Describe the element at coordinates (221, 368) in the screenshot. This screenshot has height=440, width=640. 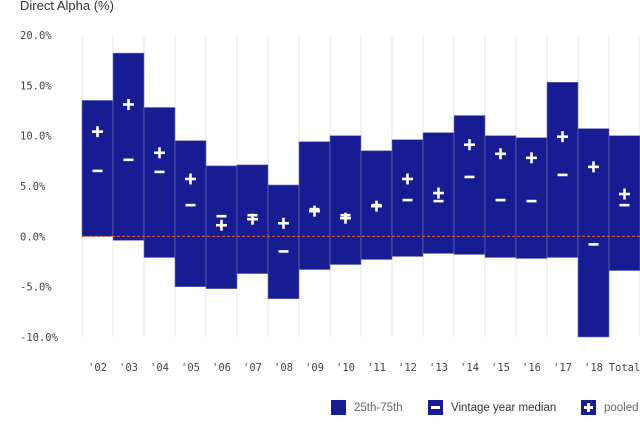
I see `x-tick-label: '06` at that location.